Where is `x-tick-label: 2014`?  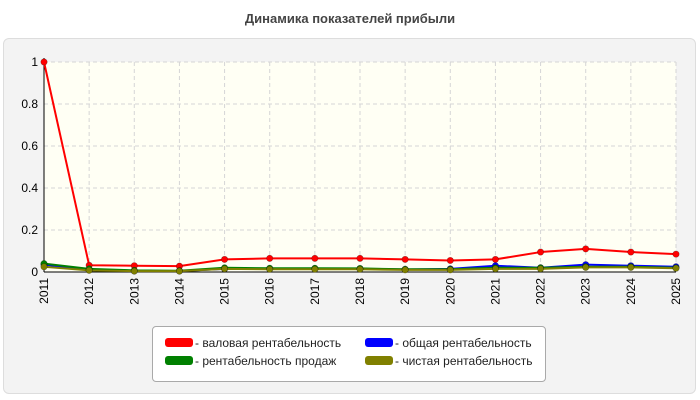 x-tick-label: 2014 is located at coordinates (179, 291).